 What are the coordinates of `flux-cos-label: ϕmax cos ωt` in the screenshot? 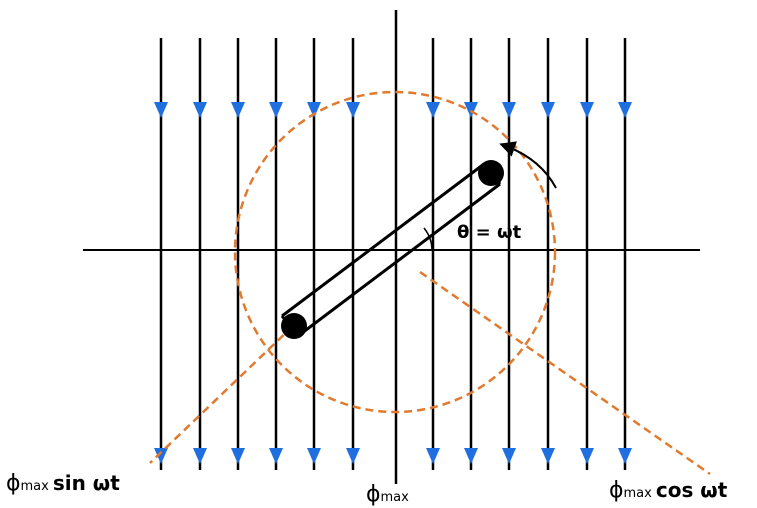 It's located at (668, 490).